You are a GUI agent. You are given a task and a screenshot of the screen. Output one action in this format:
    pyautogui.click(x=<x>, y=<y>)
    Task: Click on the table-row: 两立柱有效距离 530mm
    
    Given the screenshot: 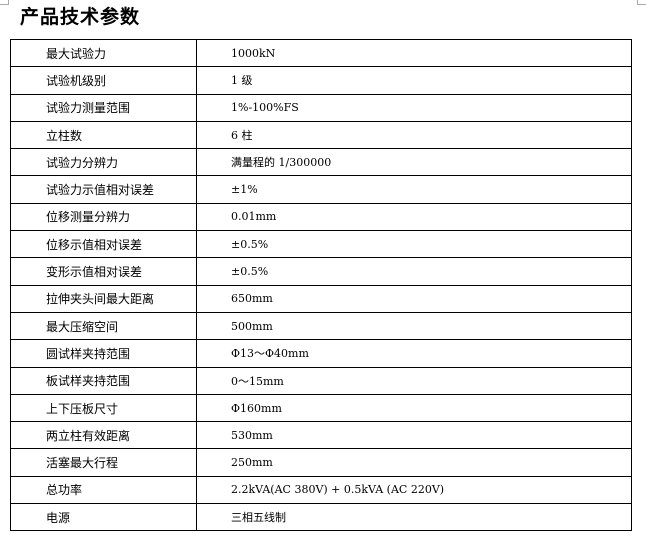 What is the action you would take?
    pyautogui.click(x=321, y=435)
    